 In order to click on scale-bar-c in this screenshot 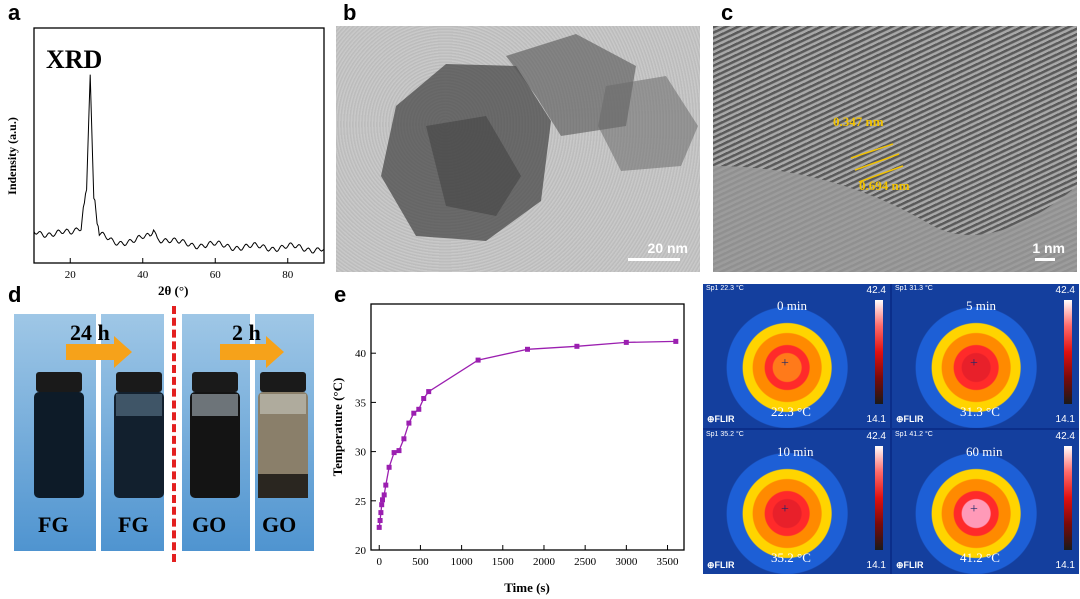, I will do `click(1045, 259)`.